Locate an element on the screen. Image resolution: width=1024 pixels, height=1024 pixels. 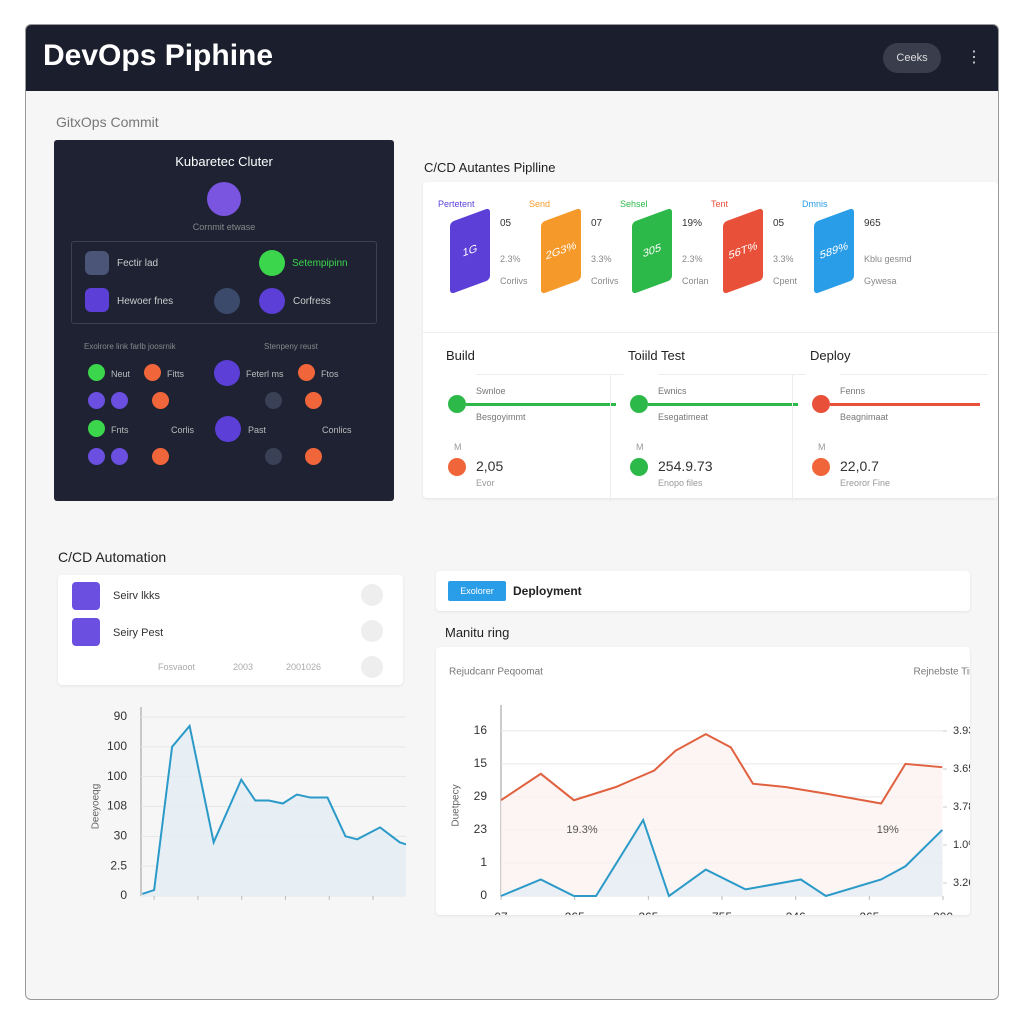
node-label: Conlics is located at coordinates (337, 430).